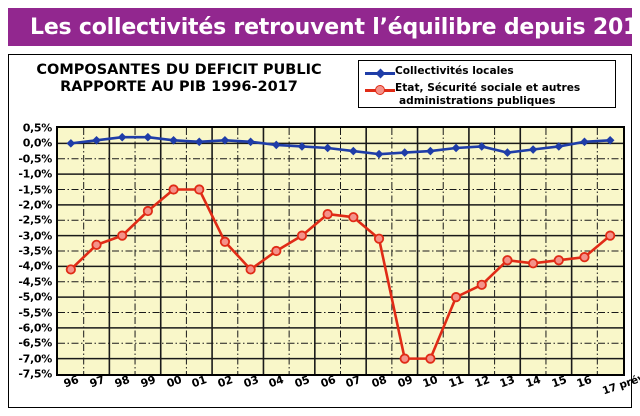 The image size is (640, 416). What do you see at coordinates (35, 328) in the screenshot?
I see `y-axis-tick-label: -6,0%` at bounding box center [35, 328].